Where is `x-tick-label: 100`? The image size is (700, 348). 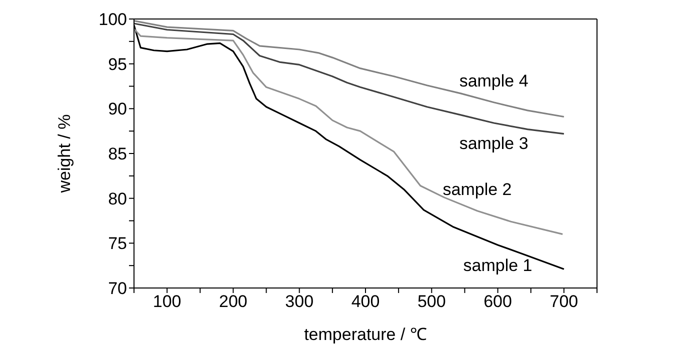 x-tick-label: 100 is located at coordinates (167, 302).